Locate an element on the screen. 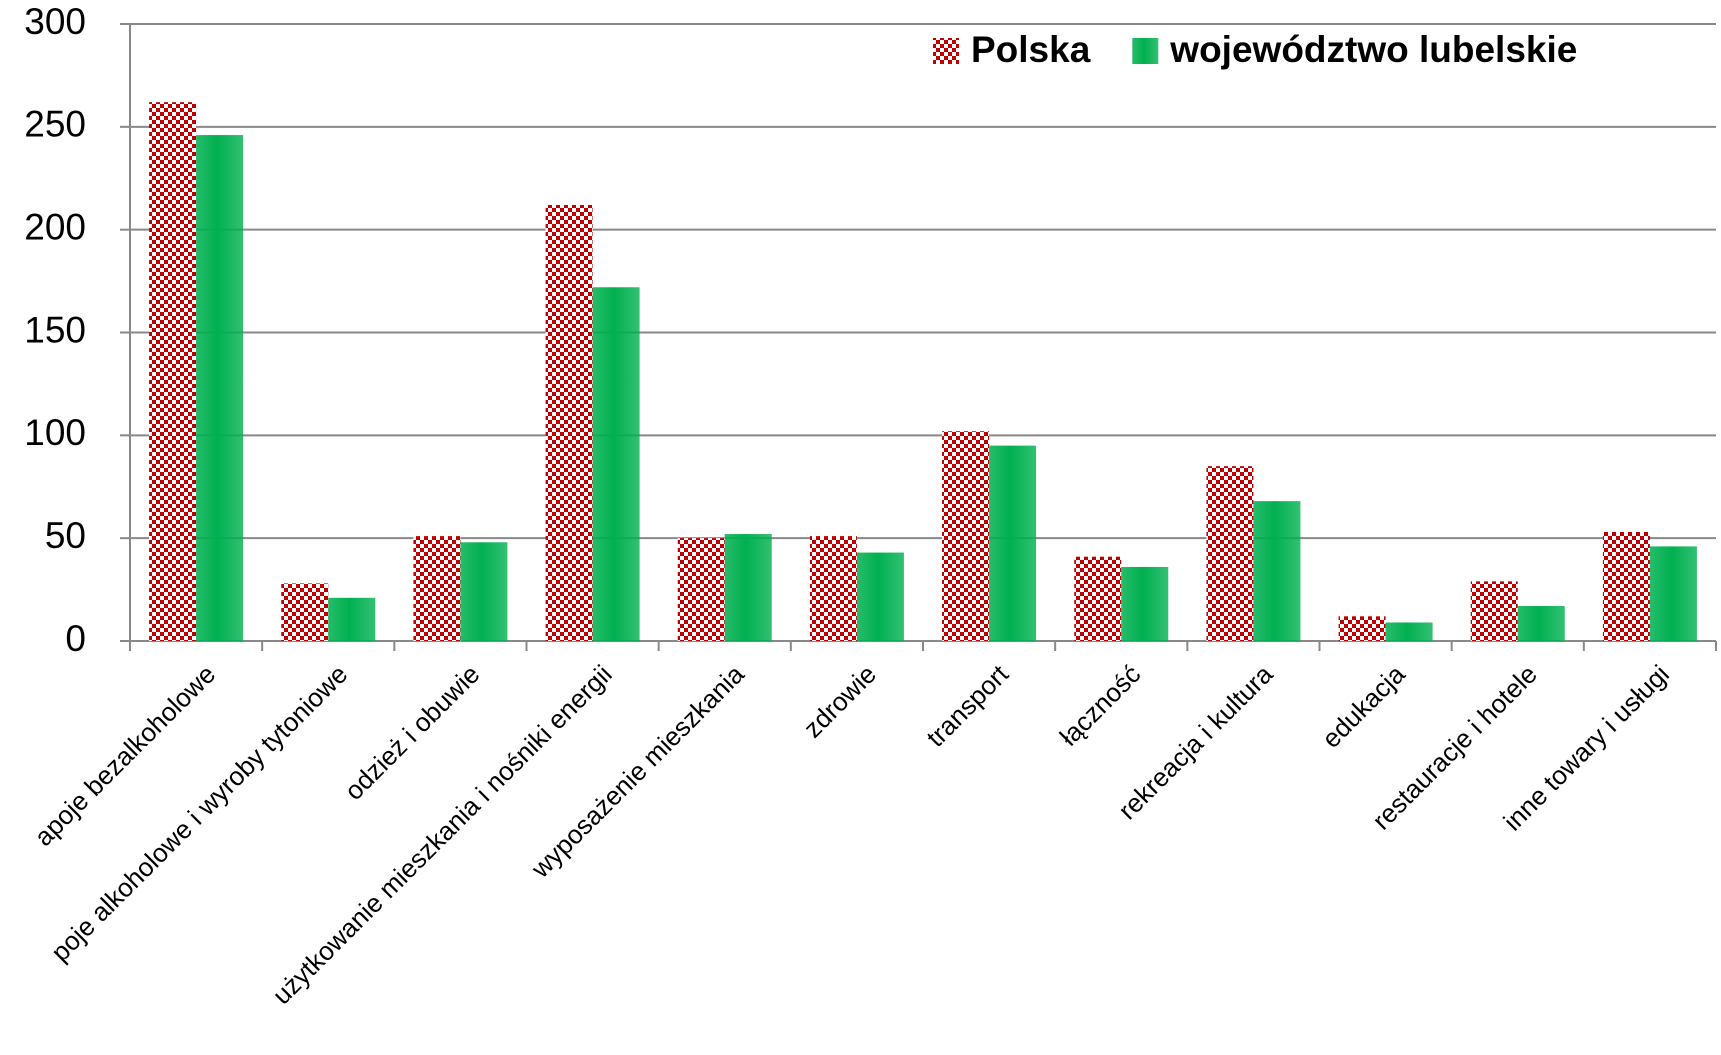 The height and width of the screenshot is (1055, 1721). legend: Polska województwo lubelskie is located at coordinates (1255, 49).